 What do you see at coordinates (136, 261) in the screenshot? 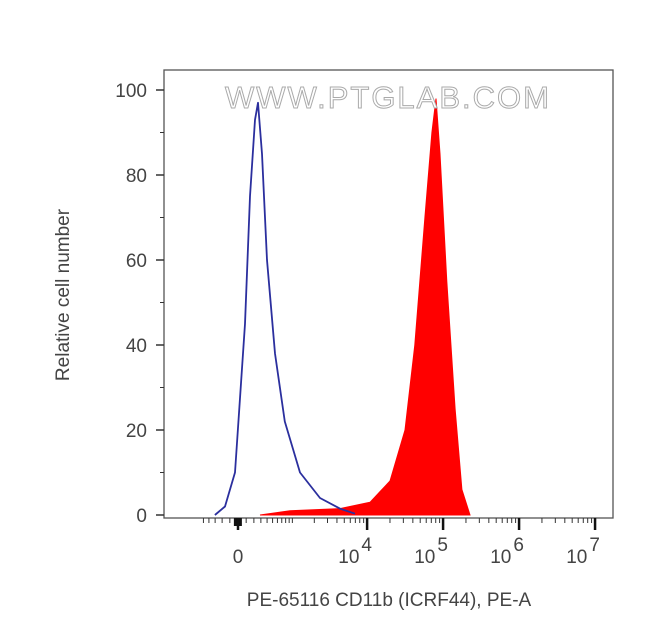
I see `y-tick-label: 60` at bounding box center [136, 261].